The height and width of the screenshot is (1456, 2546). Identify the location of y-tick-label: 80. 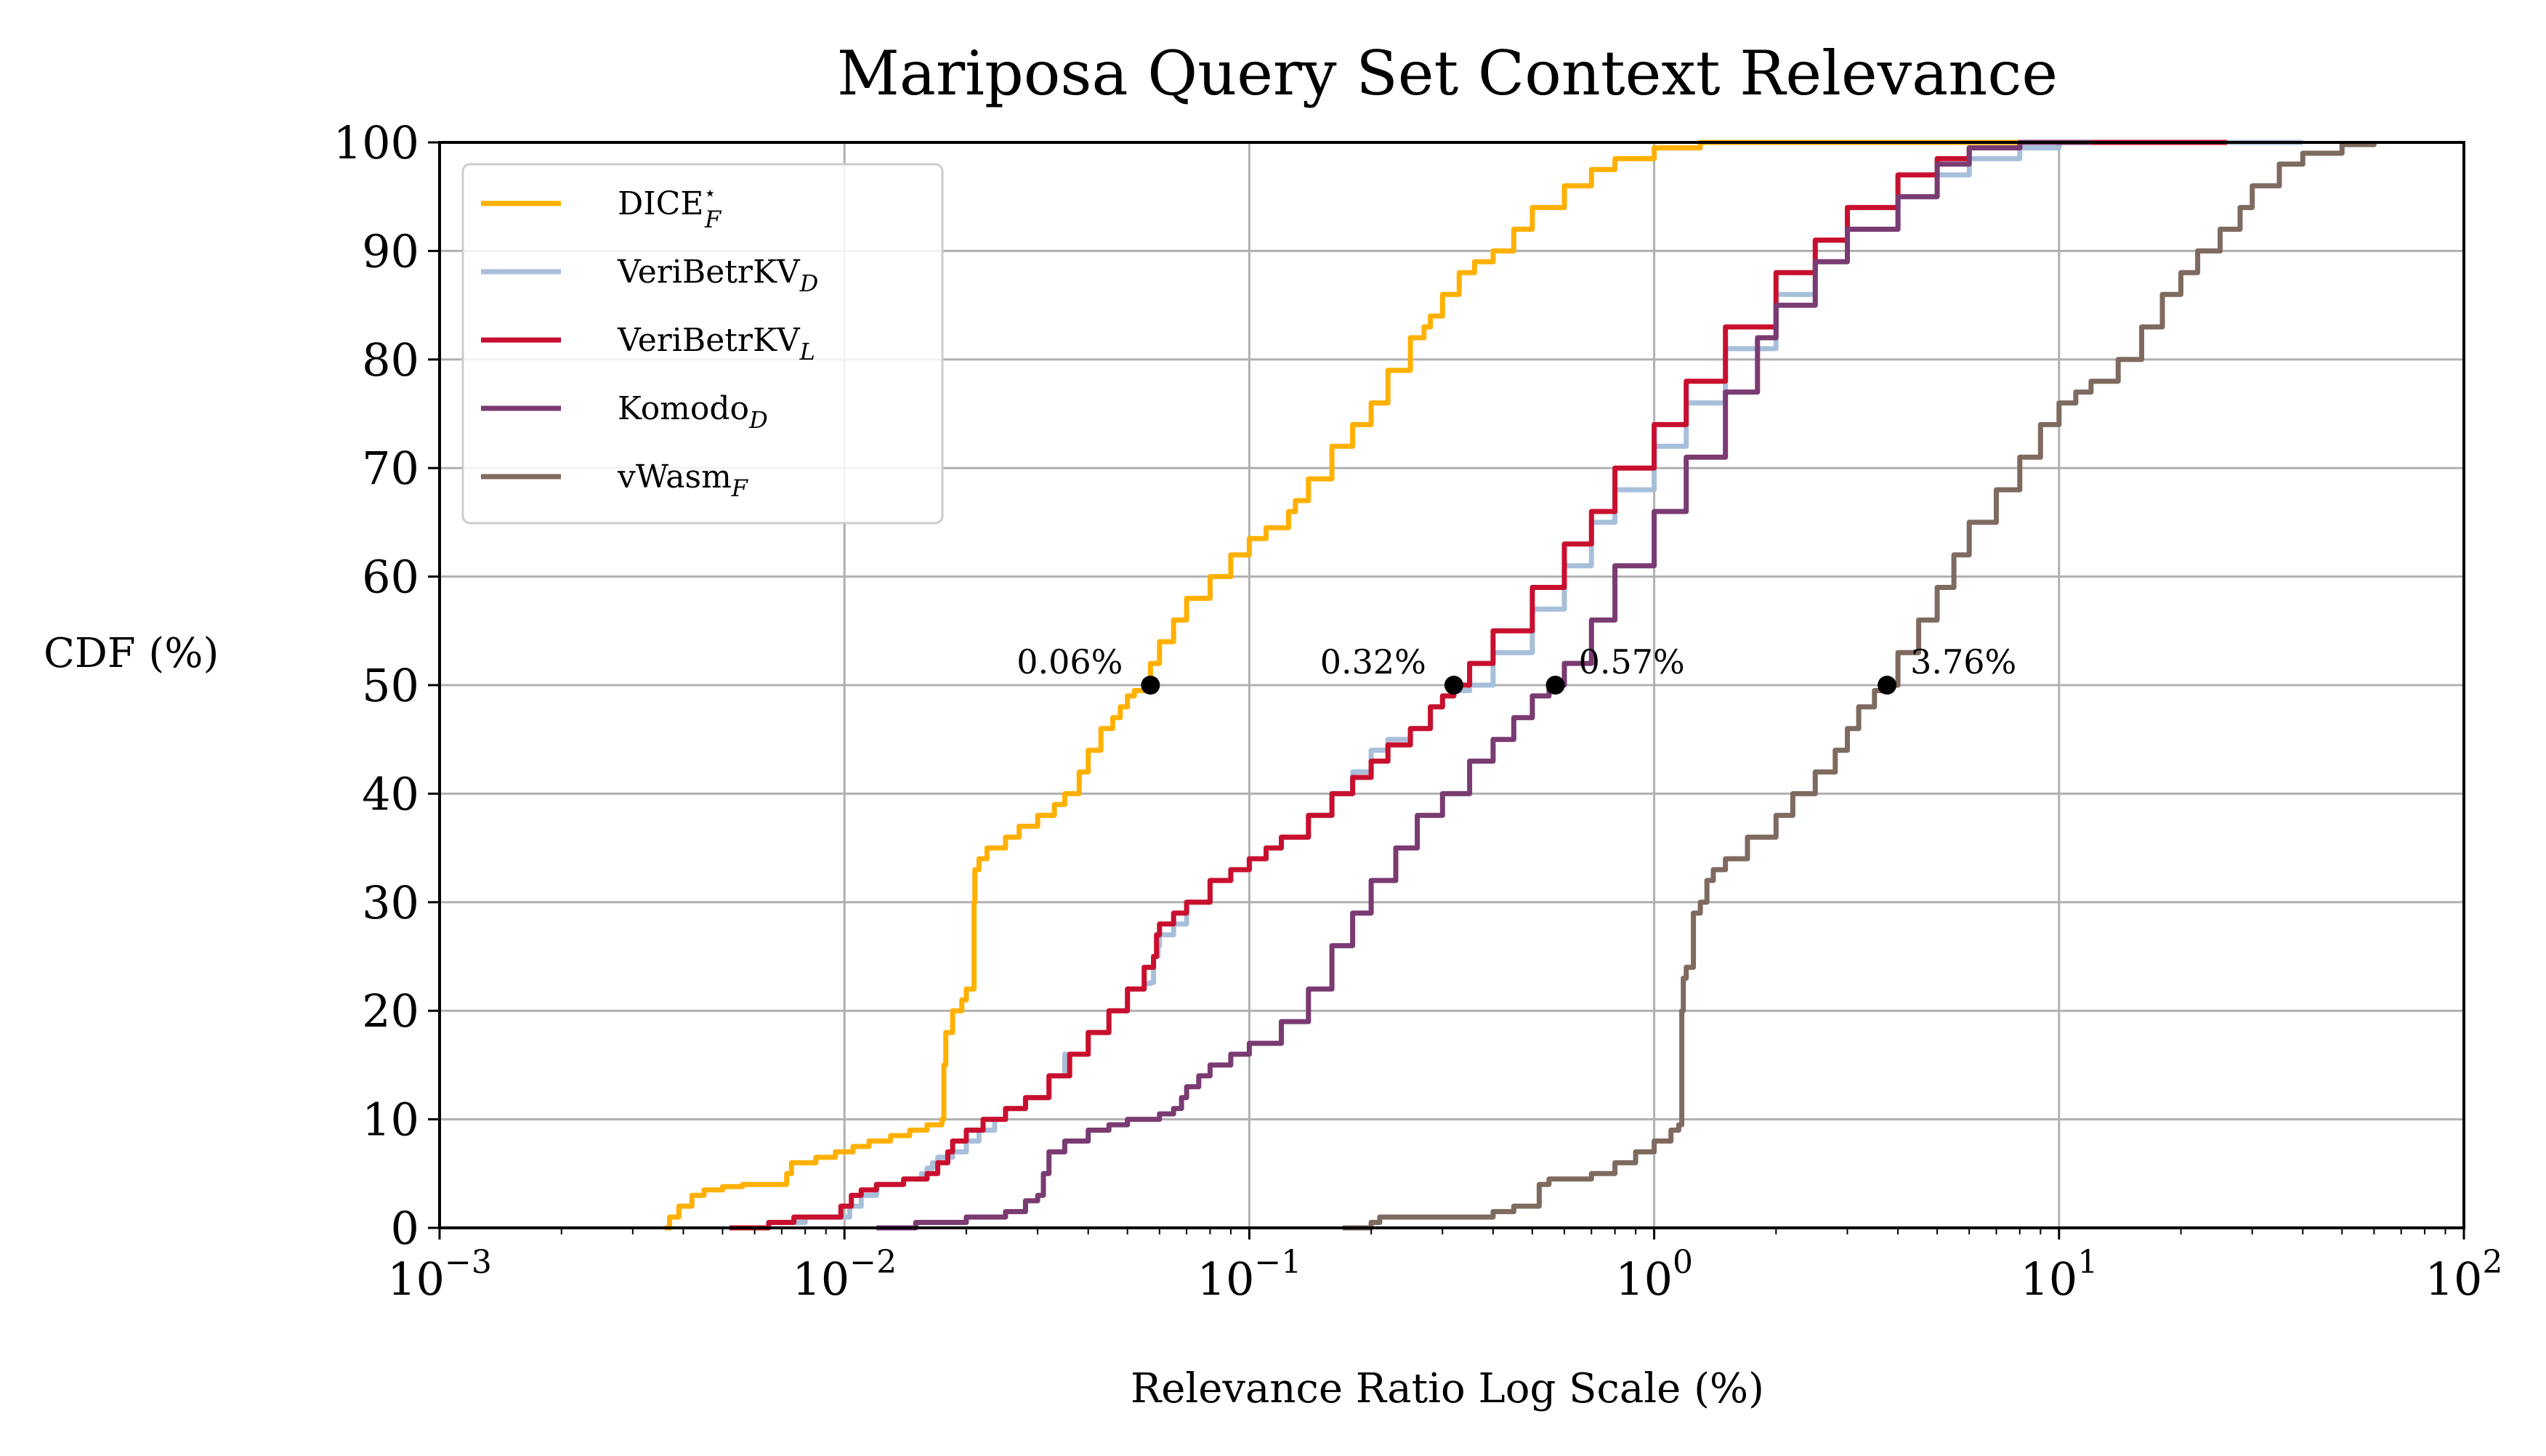
(391, 360).